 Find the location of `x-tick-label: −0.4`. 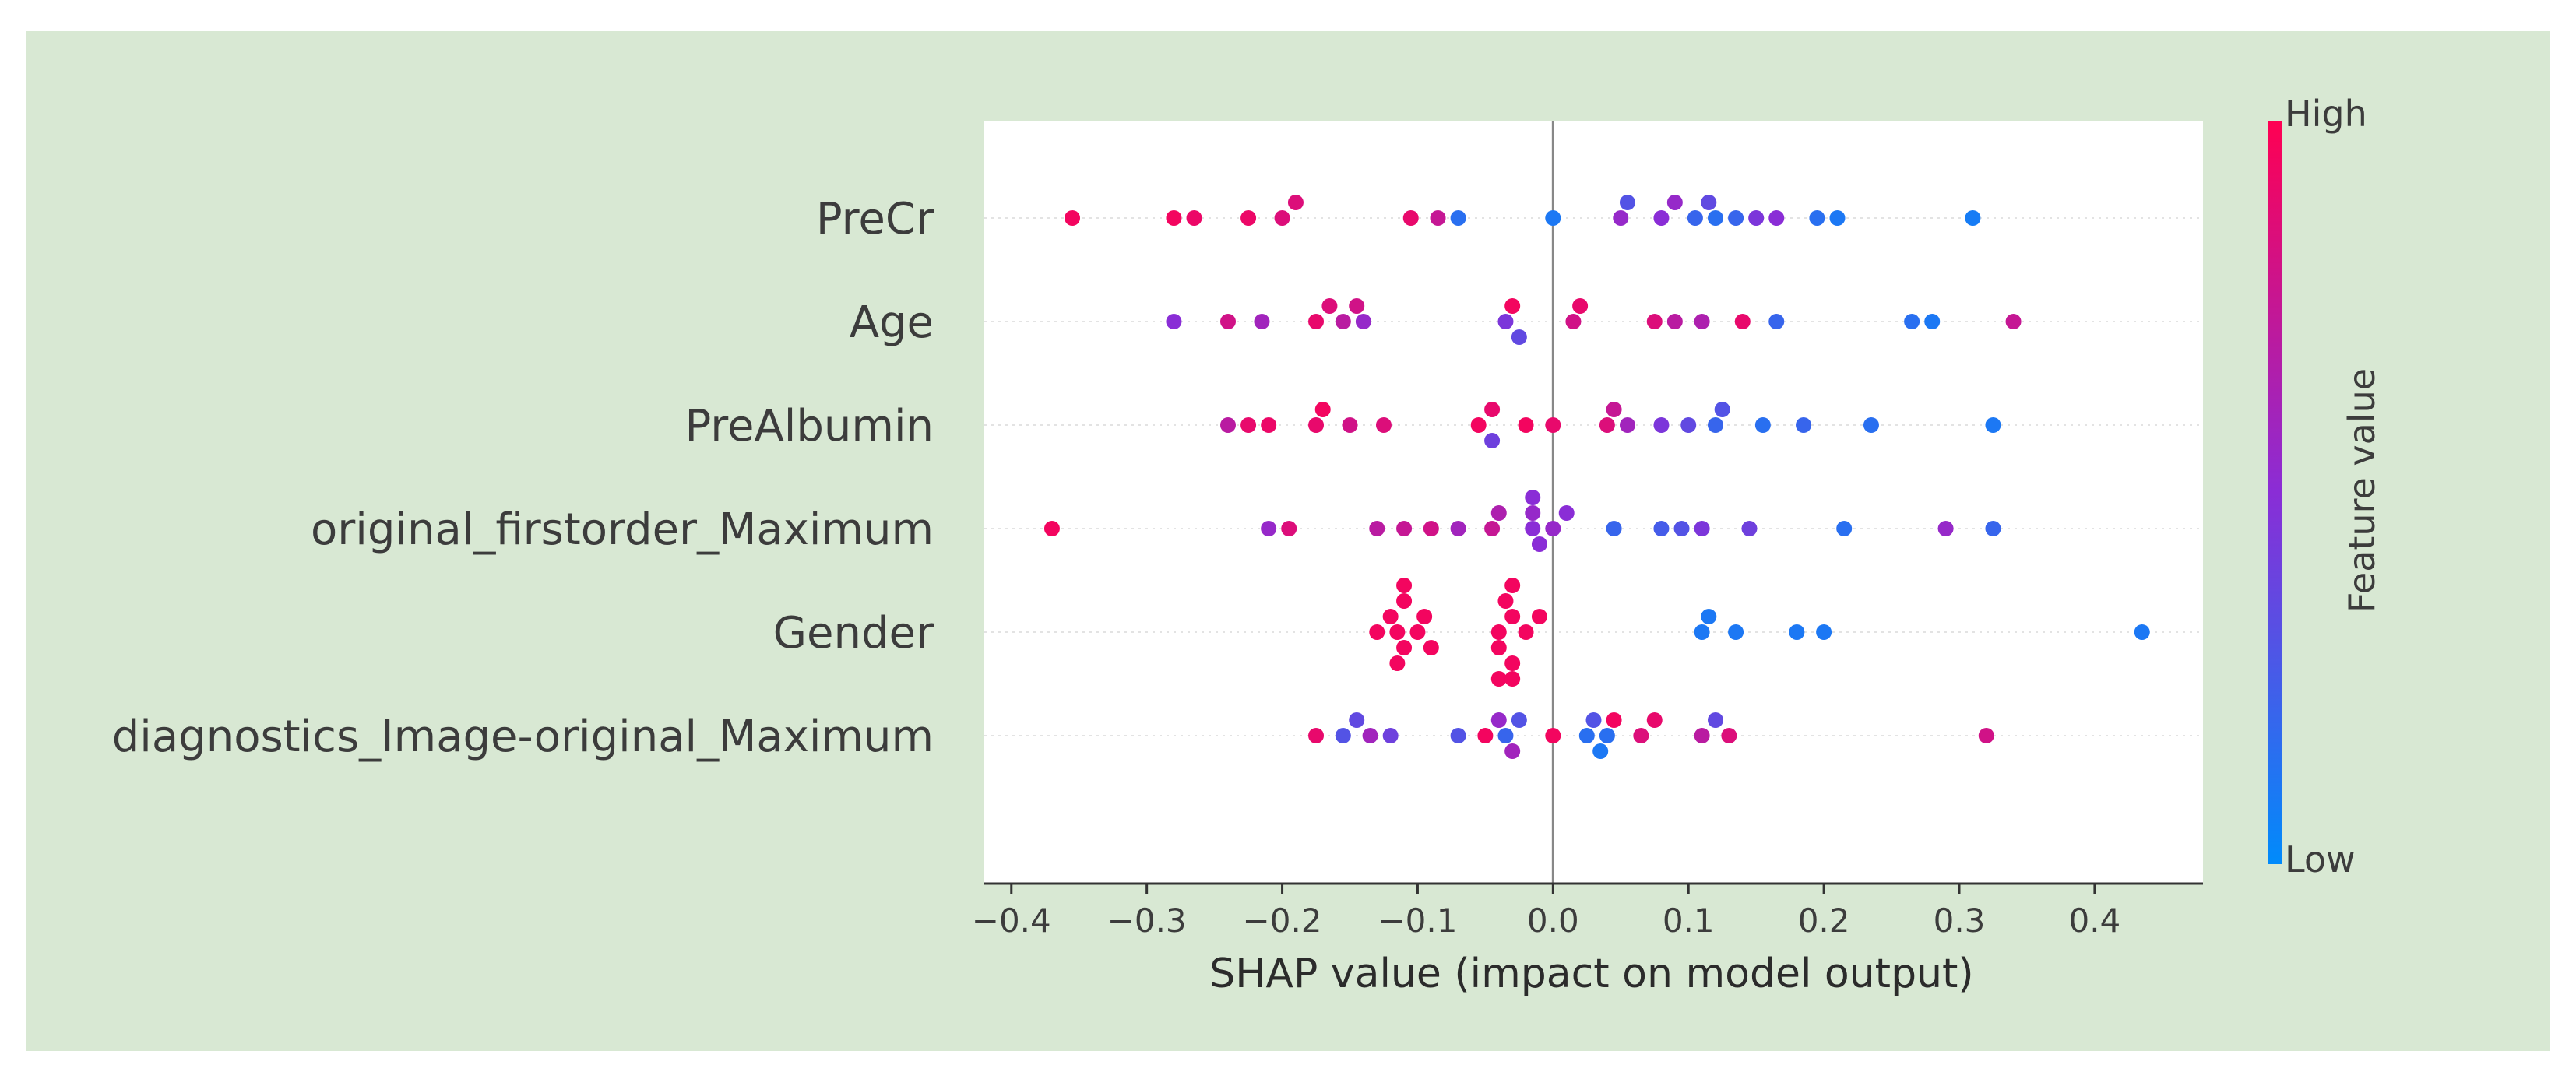

x-tick-label: −0.4 is located at coordinates (1011, 921).